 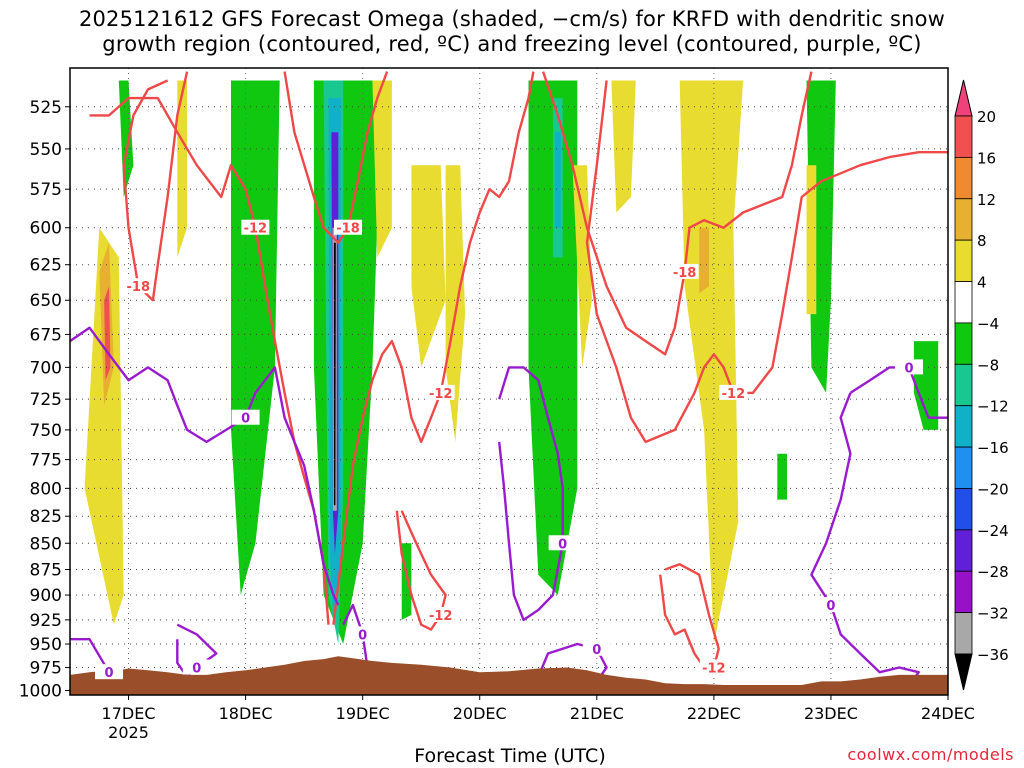 What do you see at coordinates (46, 150) in the screenshot?
I see `y-tick-label-550: 550` at bounding box center [46, 150].